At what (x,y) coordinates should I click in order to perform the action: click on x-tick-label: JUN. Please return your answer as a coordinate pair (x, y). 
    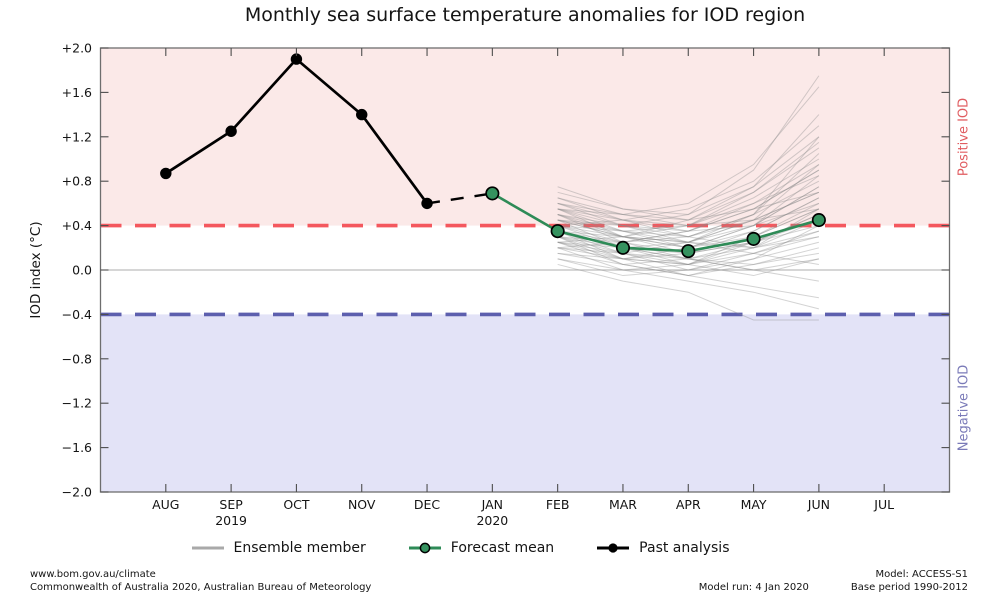
    Looking at the image, I should click on (818, 504).